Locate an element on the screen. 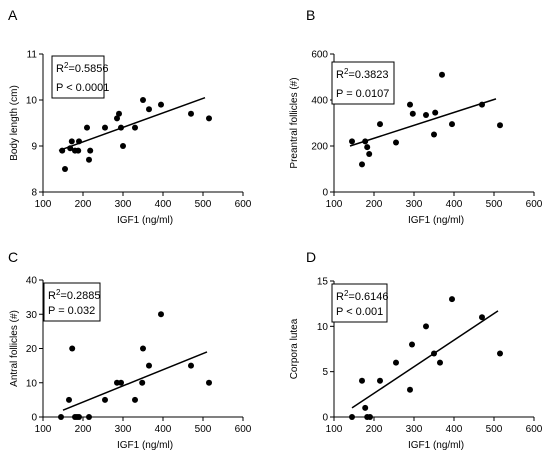 The height and width of the screenshot is (453, 550). r-squared-value: =0.6146 is located at coordinates (368, 297).